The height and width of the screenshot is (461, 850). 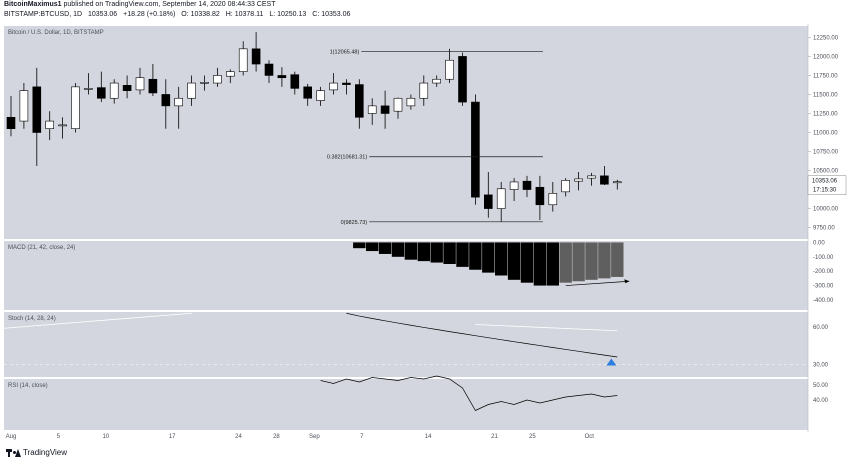 I want to click on x-tick-label: 17, so click(x=172, y=437).